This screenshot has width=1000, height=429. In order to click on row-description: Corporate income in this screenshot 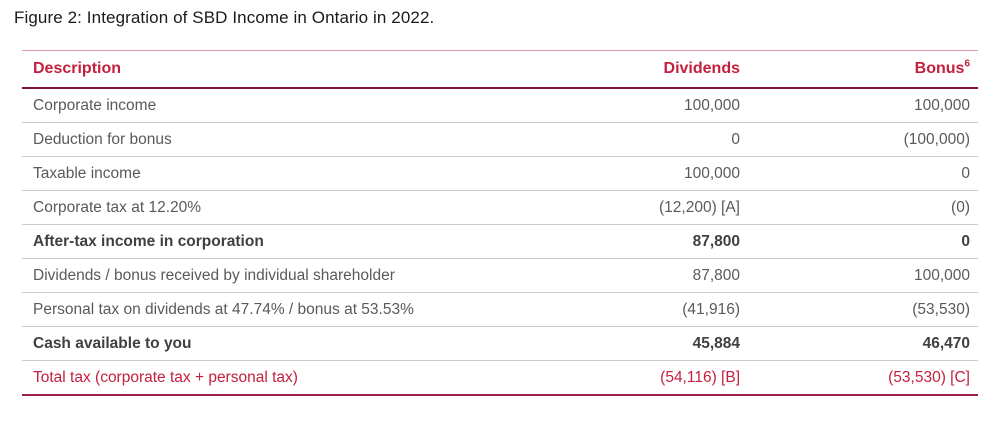, I will do `click(282, 105)`.